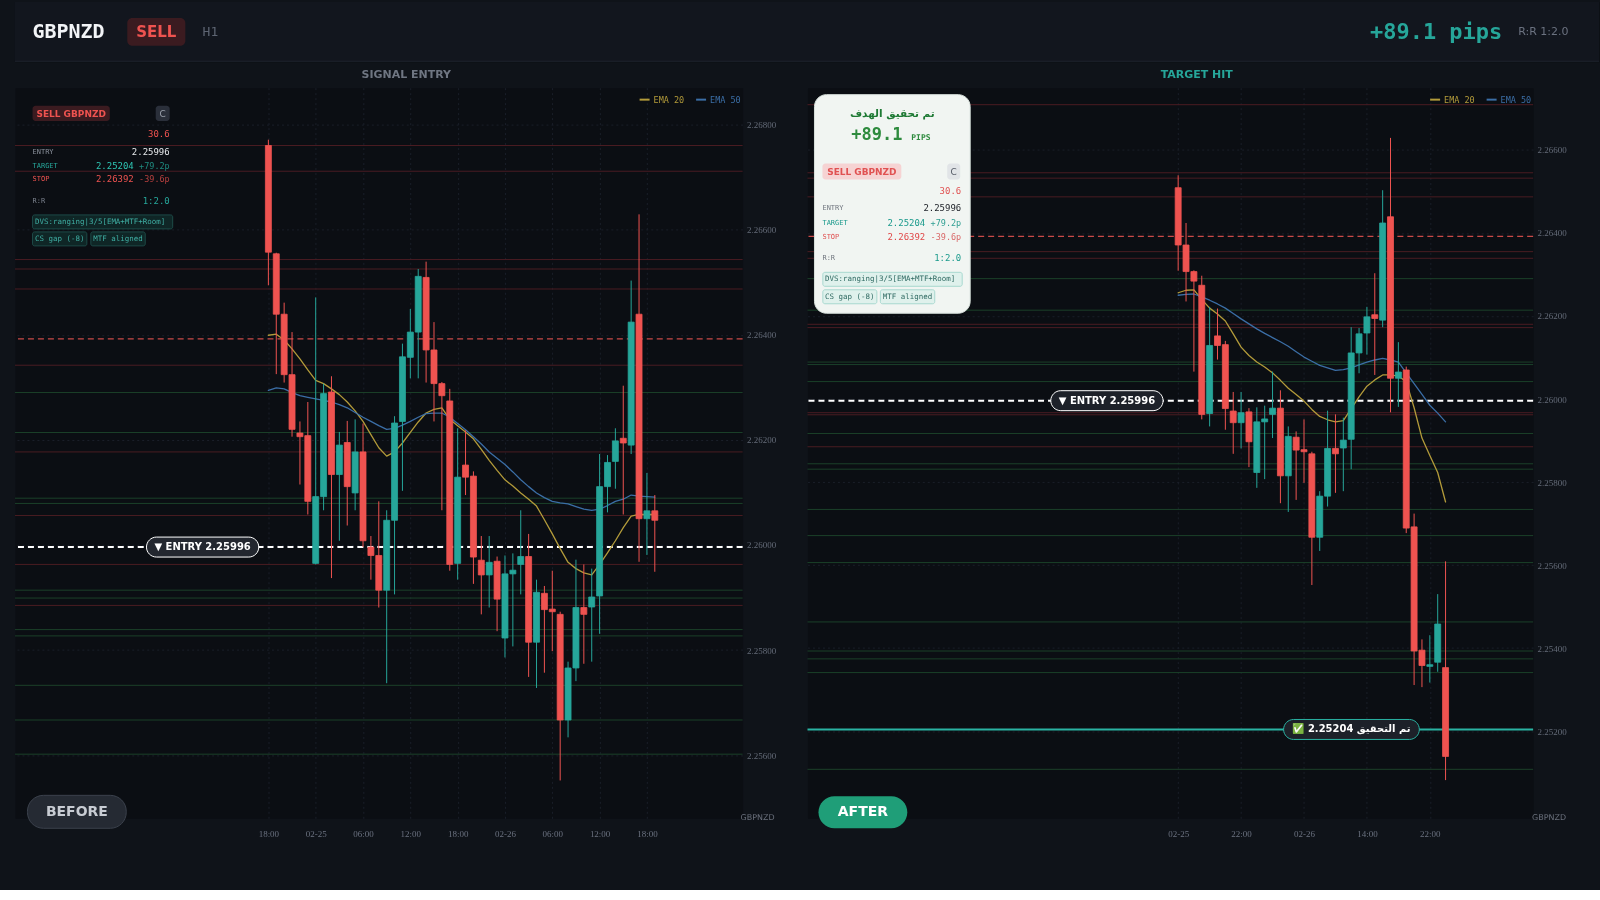 Image resolution: width=1600 pixels, height=900 pixels. I want to click on annotation: تم تحقيق الهدف, so click(892, 113).